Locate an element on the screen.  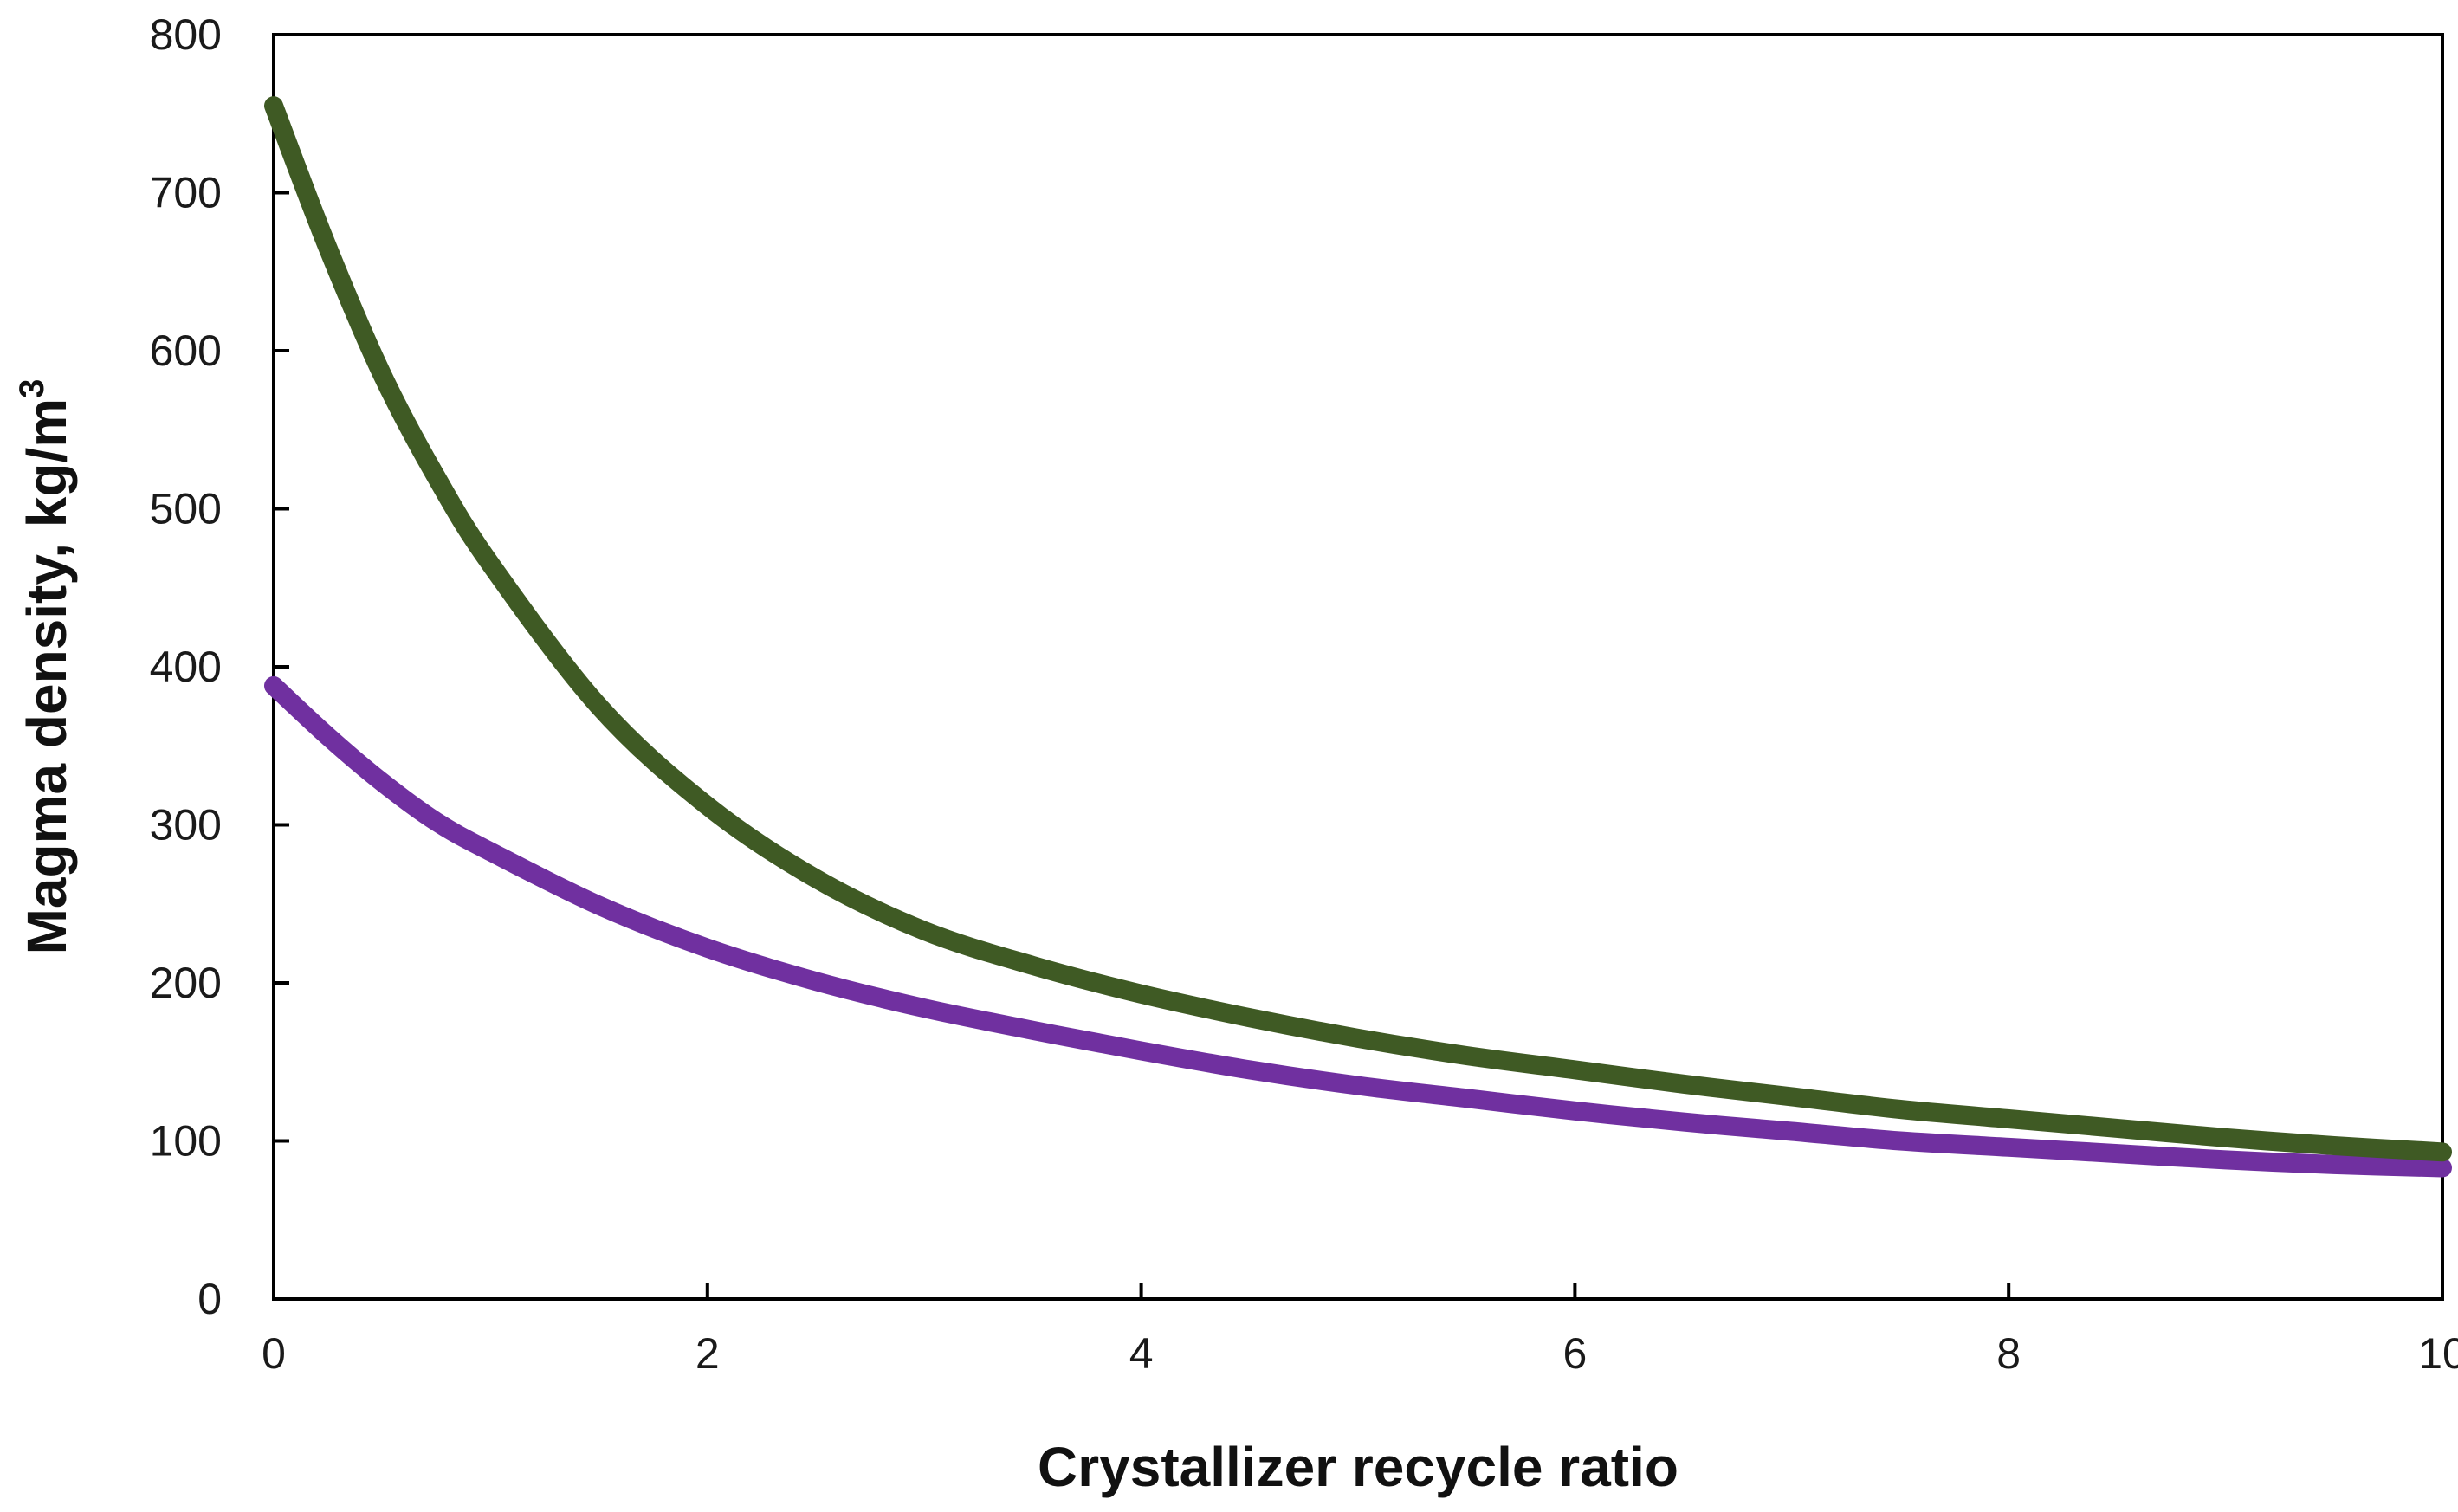
y-tick-label: 0 is located at coordinates (209, 1299).